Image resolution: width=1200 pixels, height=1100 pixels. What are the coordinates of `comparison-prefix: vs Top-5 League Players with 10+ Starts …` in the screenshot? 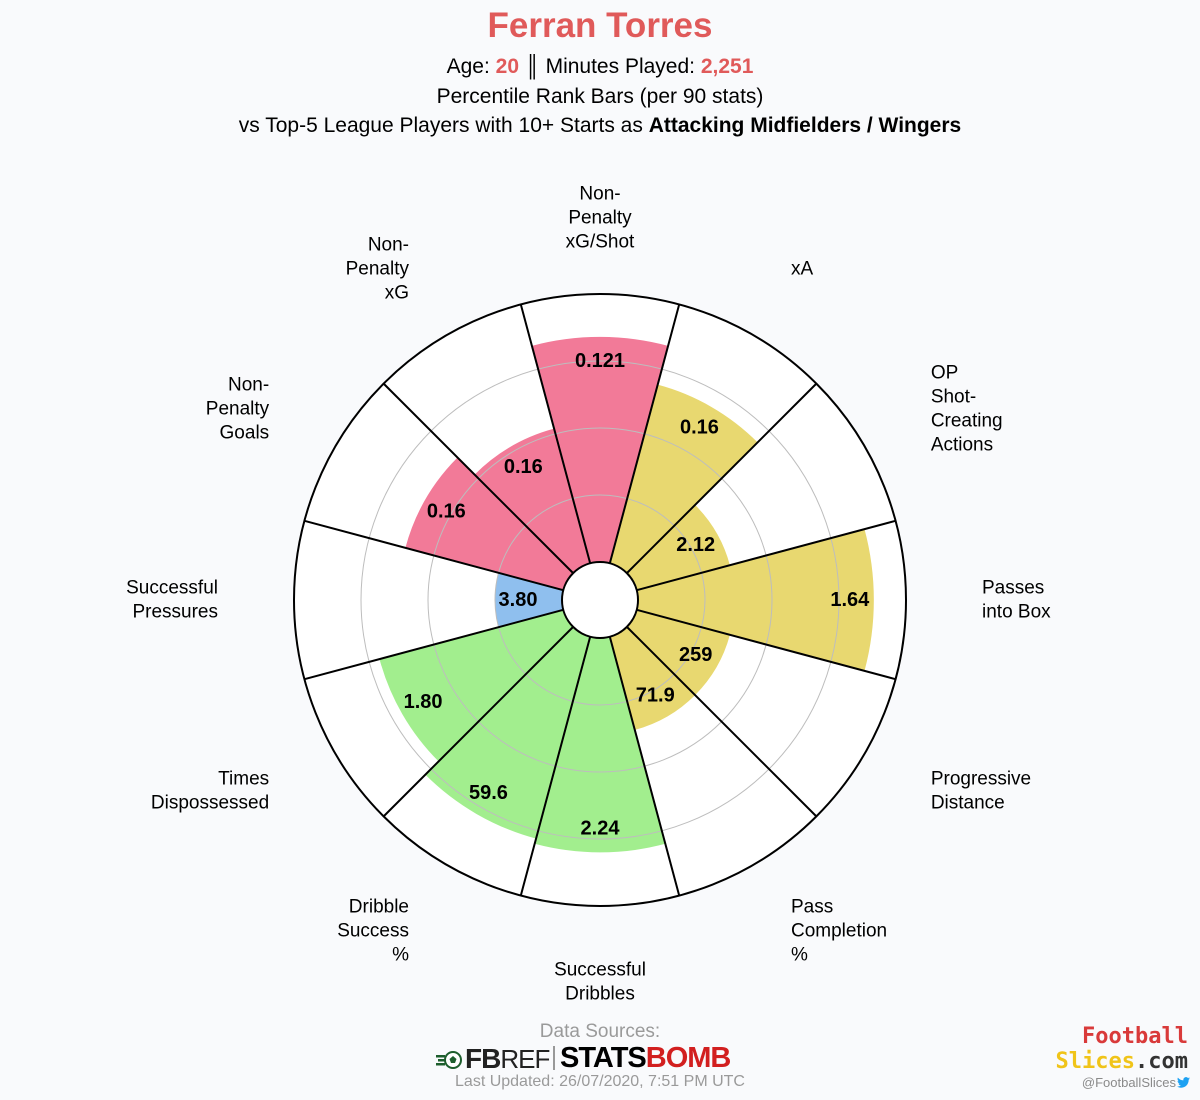 It's located at (443, 125).